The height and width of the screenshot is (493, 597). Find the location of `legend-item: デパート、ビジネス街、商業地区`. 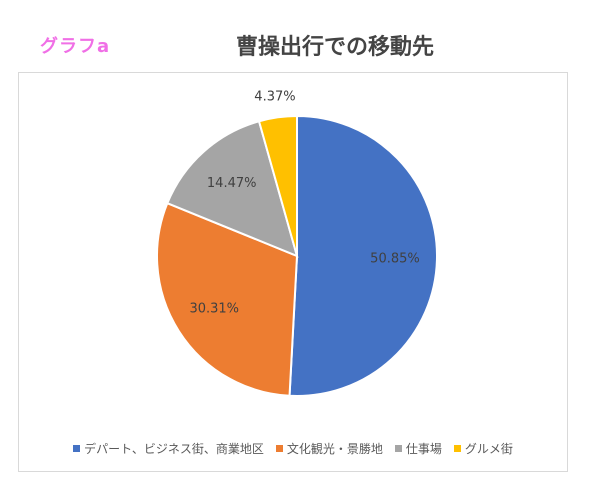

legend-item: デパート、ビジネス街、商業地区 is located at coordinates (168, 448).